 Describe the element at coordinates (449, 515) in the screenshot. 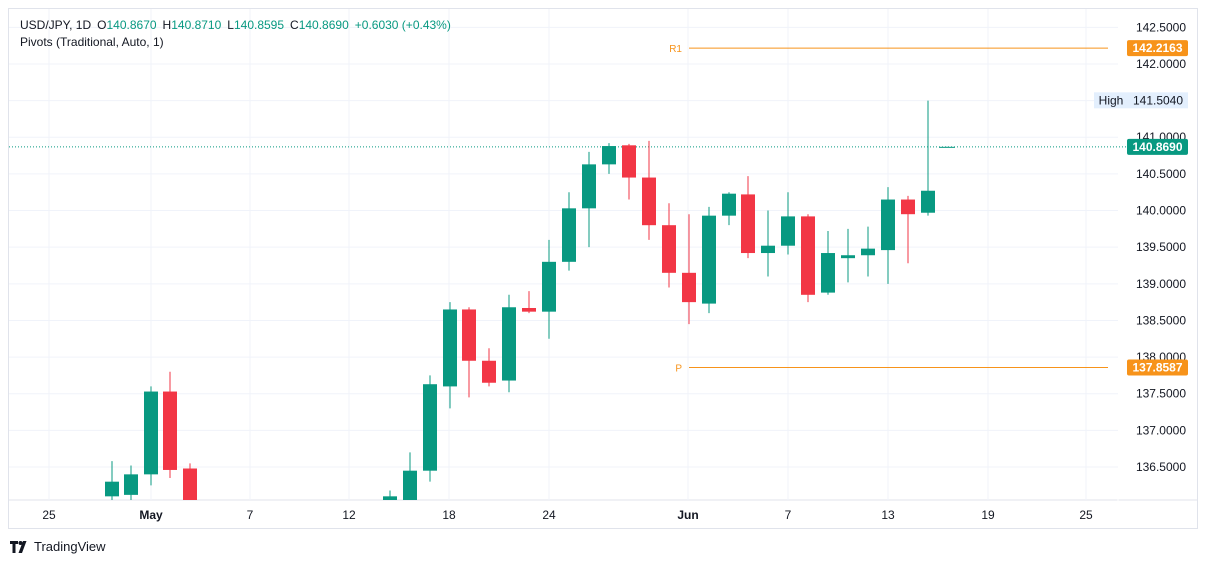

I see `time-tick-label: 18` at that location.